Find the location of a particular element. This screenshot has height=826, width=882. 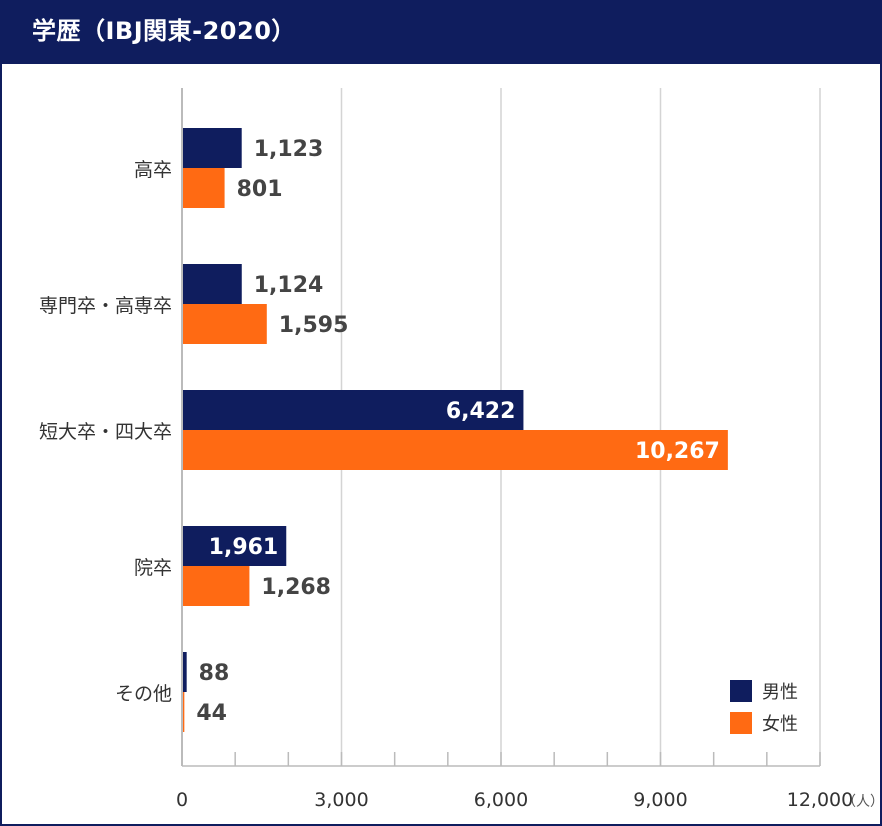

category-label: その他 is located at coordinates (143, 694).